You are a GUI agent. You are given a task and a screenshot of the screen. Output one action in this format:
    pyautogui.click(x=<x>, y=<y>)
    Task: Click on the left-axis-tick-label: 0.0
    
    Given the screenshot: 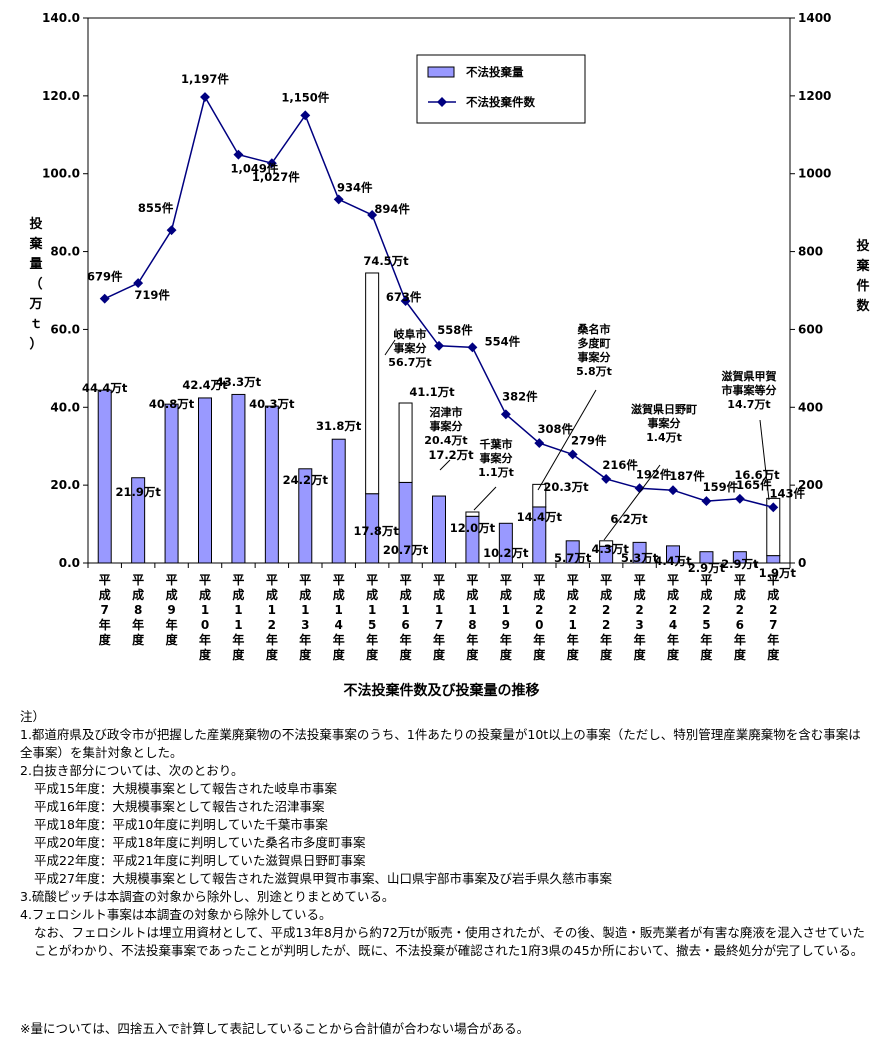 What is the action you would take?
    pyautogui.click(x=69, y=563)
    